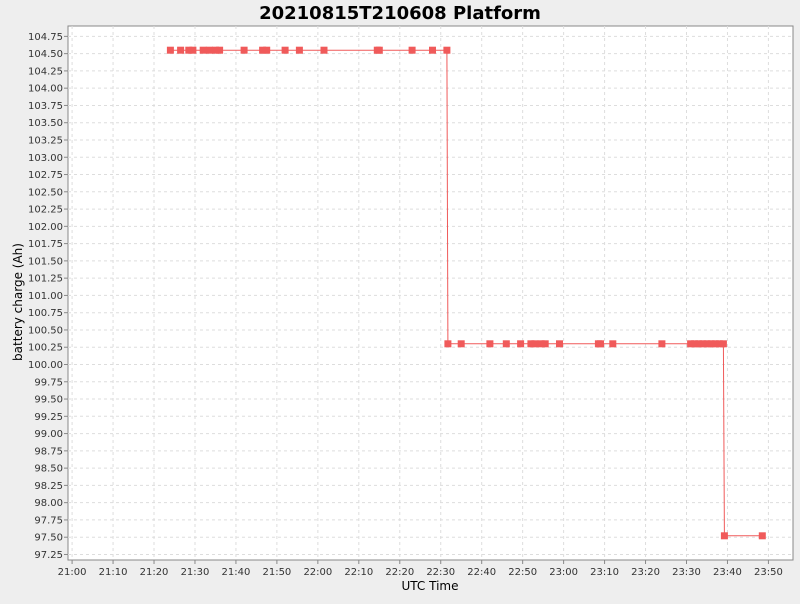 The height and width of the screenshot is (604, 800). What do you see at coordinates (154, 572) in the screenshot?
I see `x-tick-label: 21:20` at bounding box center [154, 572].